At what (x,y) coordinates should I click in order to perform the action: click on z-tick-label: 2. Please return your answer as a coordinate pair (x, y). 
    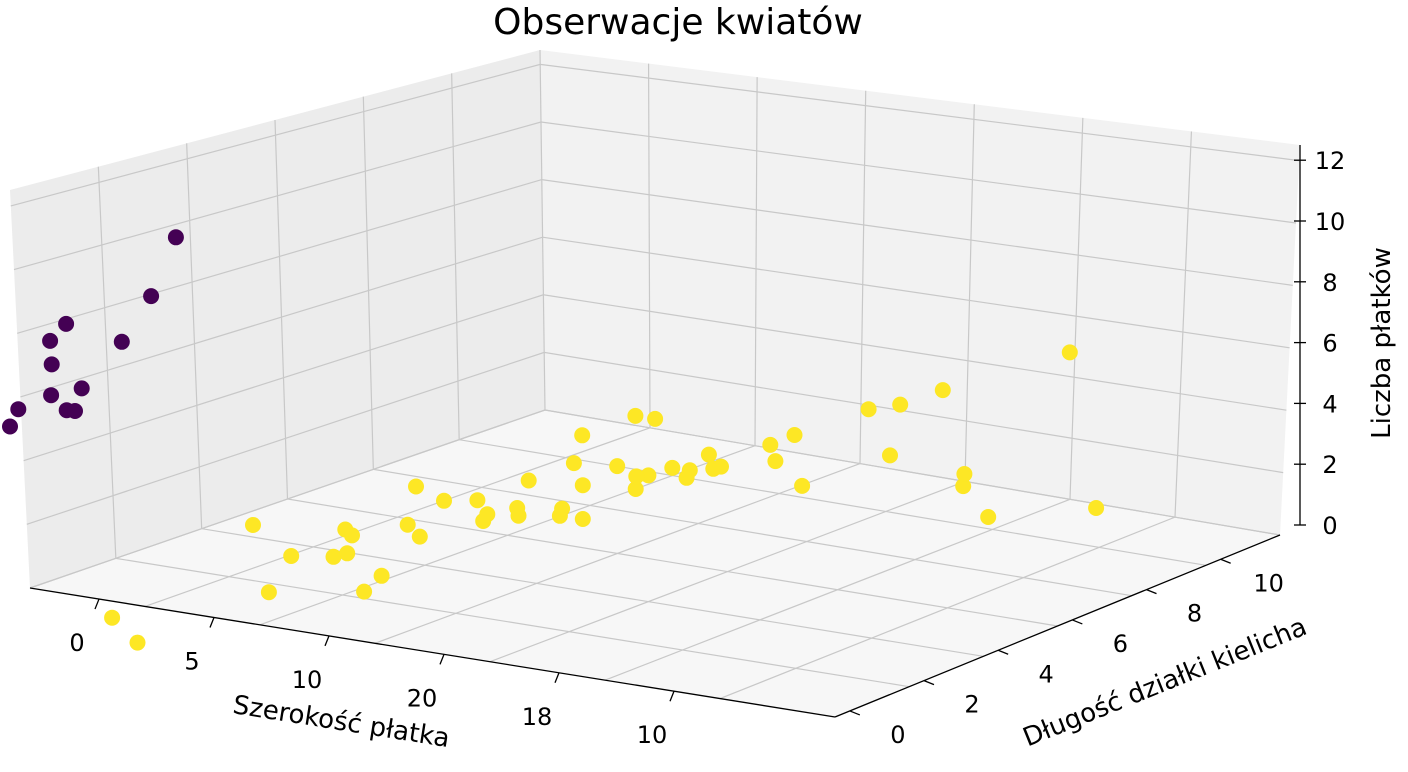
    Looking at the image, I should click on (1329, 465).